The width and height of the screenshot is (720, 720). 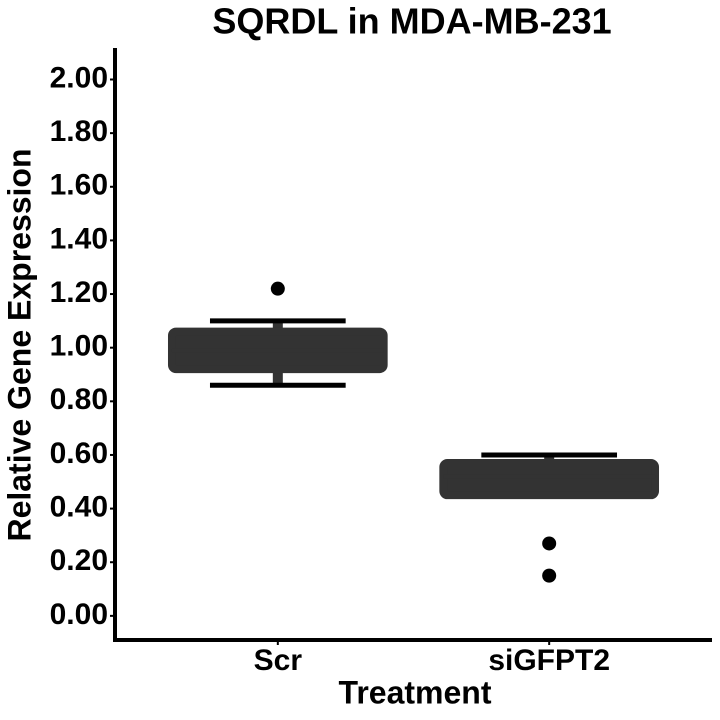 I want to click on x-tick-label: Scr, so click(x=278, y=660).